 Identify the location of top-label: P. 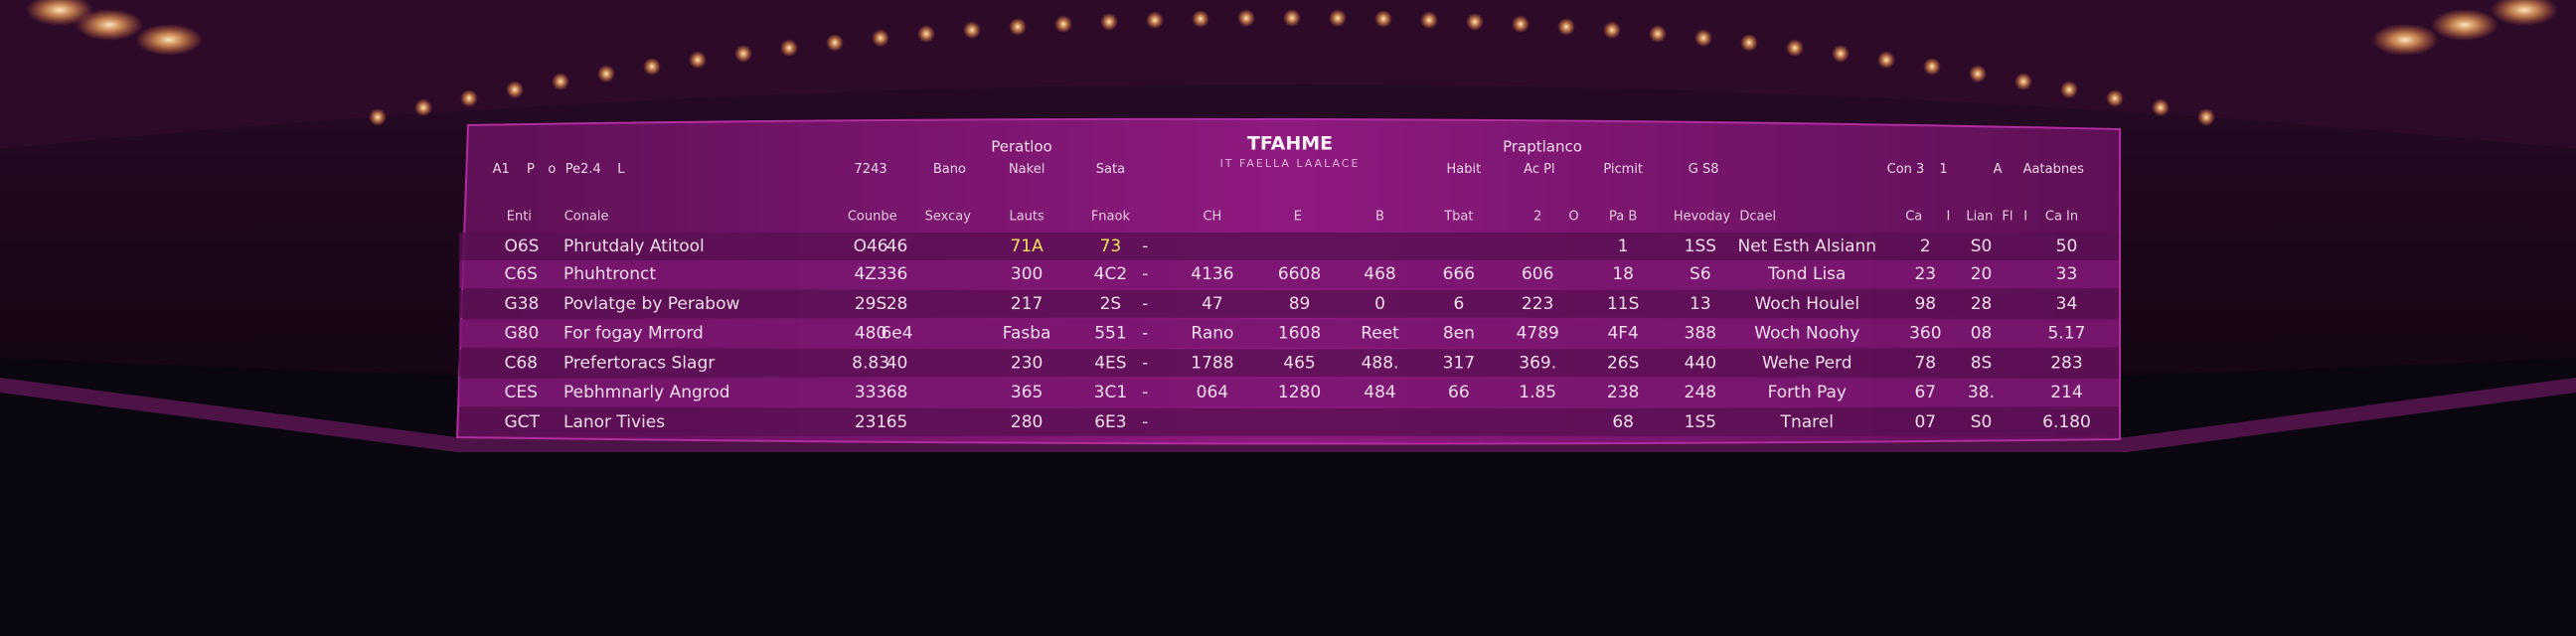
(531, 169).